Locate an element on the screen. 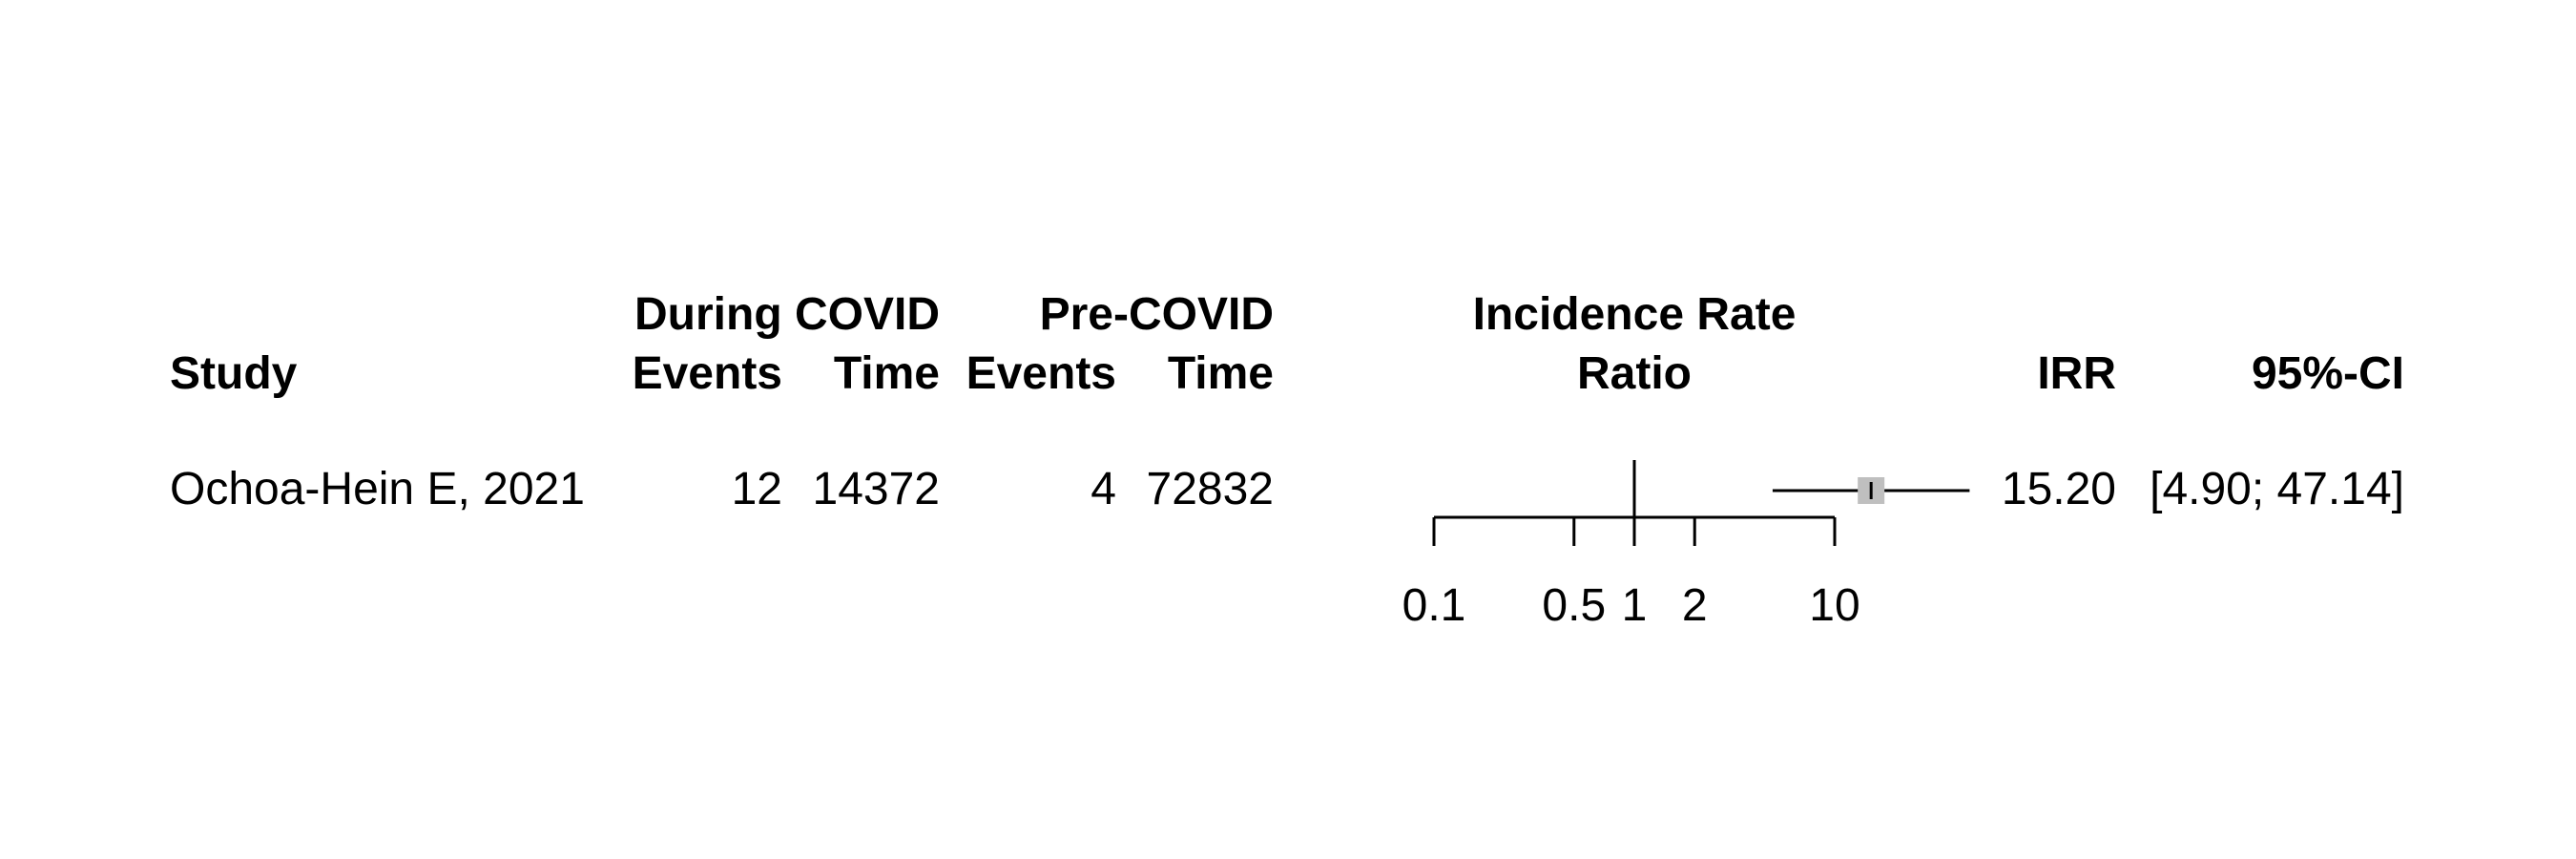 This screenshot has height=859, width=2576. study-ci-value: [4.90; 47.14] is located at coordinates (2277, 489).